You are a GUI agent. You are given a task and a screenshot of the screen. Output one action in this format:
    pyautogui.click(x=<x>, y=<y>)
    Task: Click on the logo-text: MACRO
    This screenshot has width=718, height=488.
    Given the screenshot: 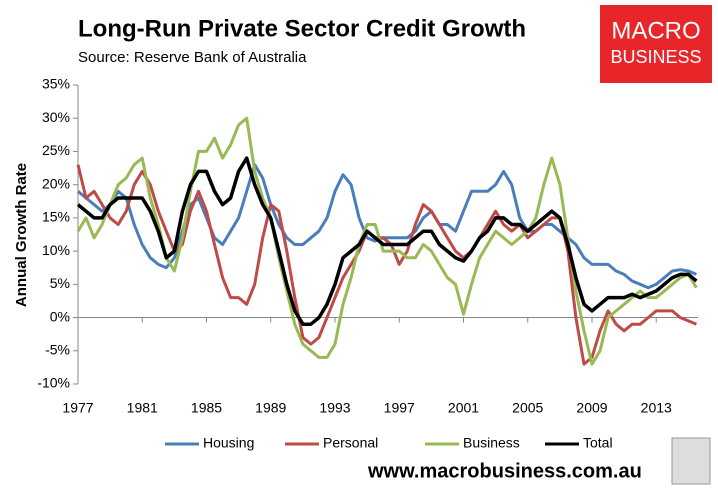 What is the action you would take?
    pyautogui.click(x=655, y=30)
    